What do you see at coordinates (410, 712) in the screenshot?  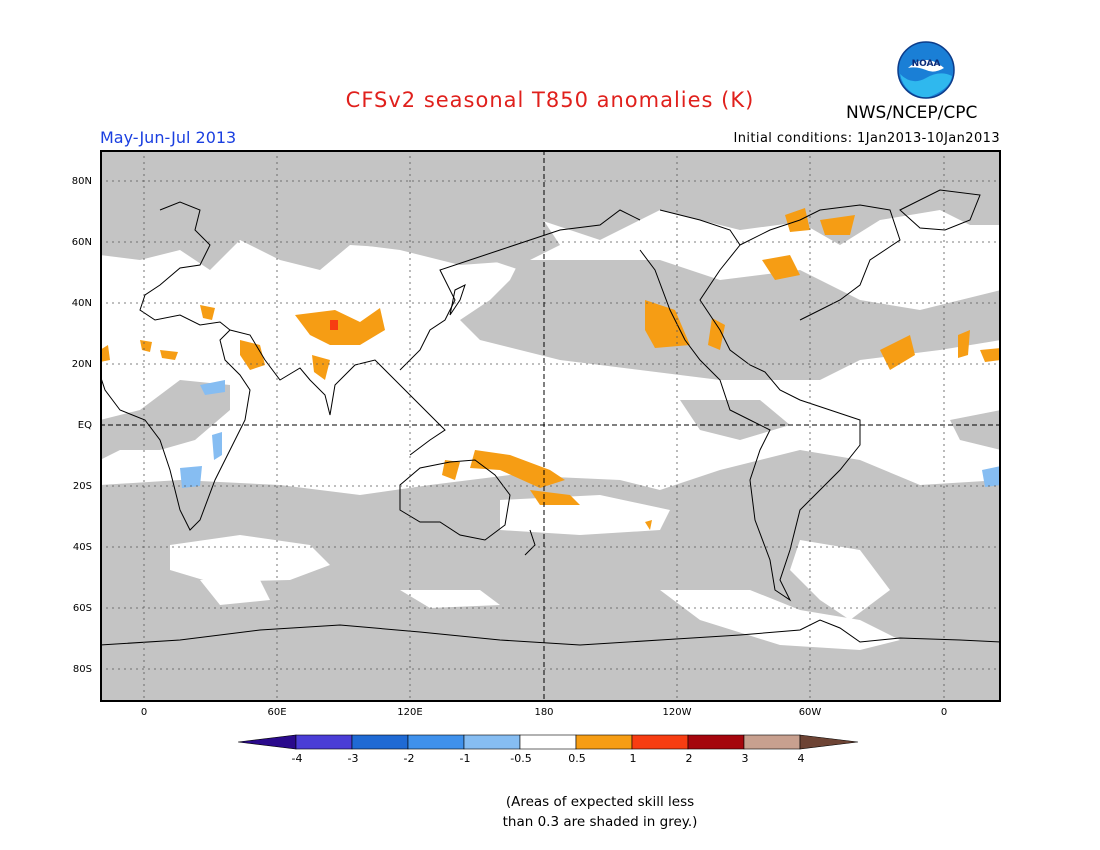 I see `lon-label-120e: 120E` at bounding box center [410, 712].